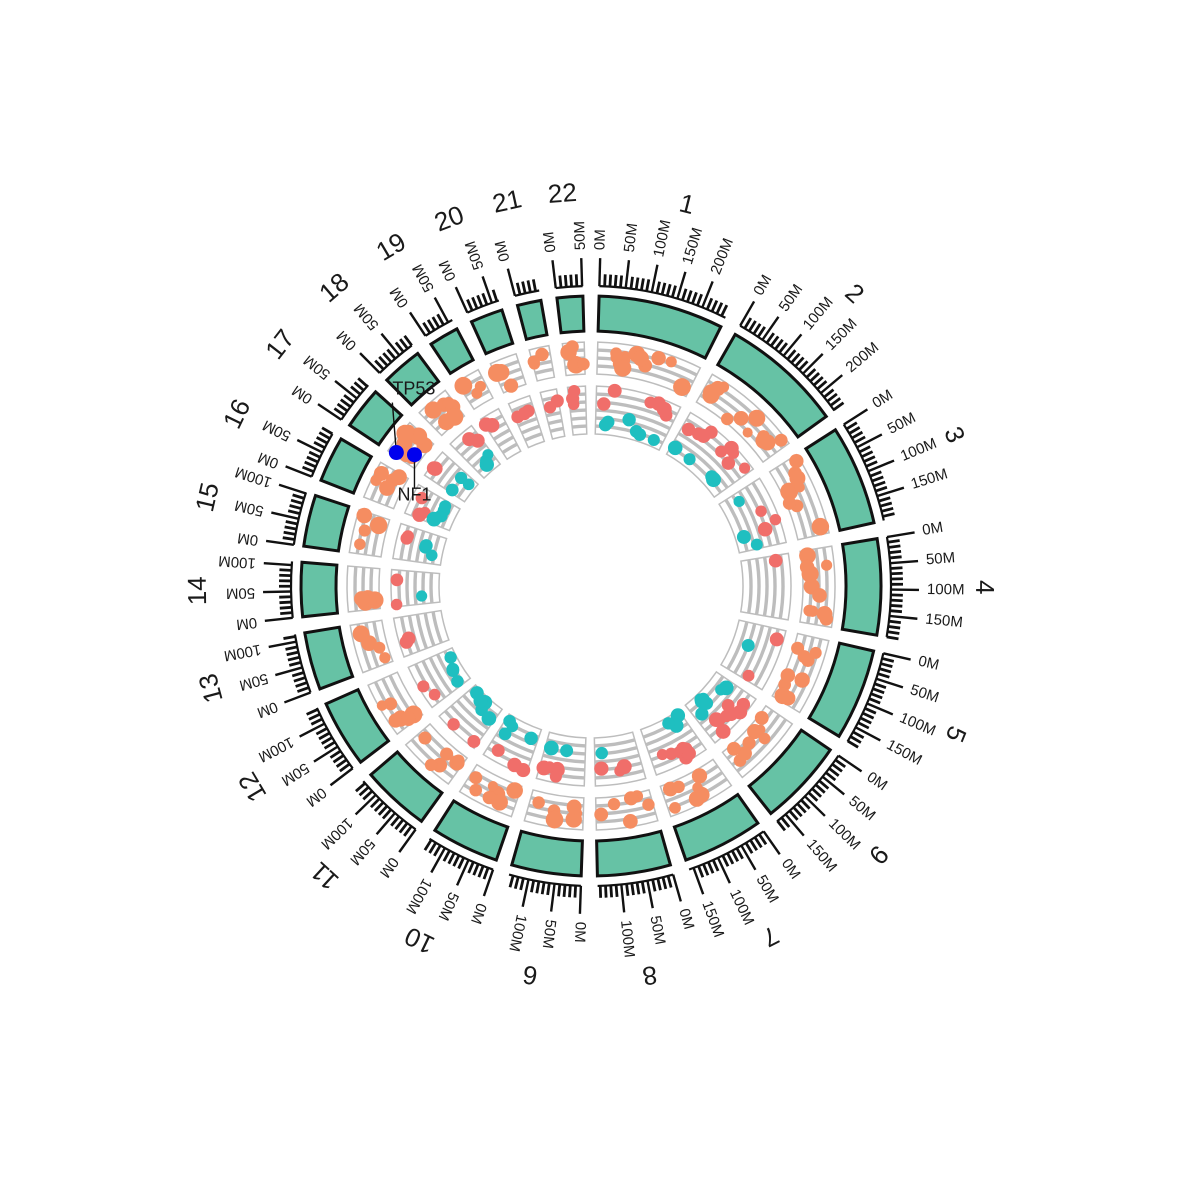  Describe the element at coordinates (530, 975) in the screenshot. I see `chr6-label: 6` at that location.